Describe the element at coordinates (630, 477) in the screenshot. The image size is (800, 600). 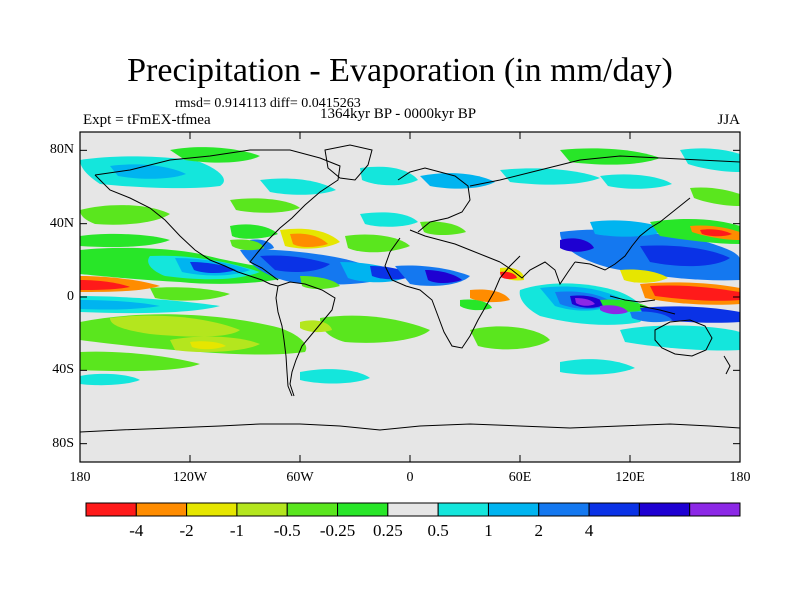
I see `x-tick-label: 120E` at that location.